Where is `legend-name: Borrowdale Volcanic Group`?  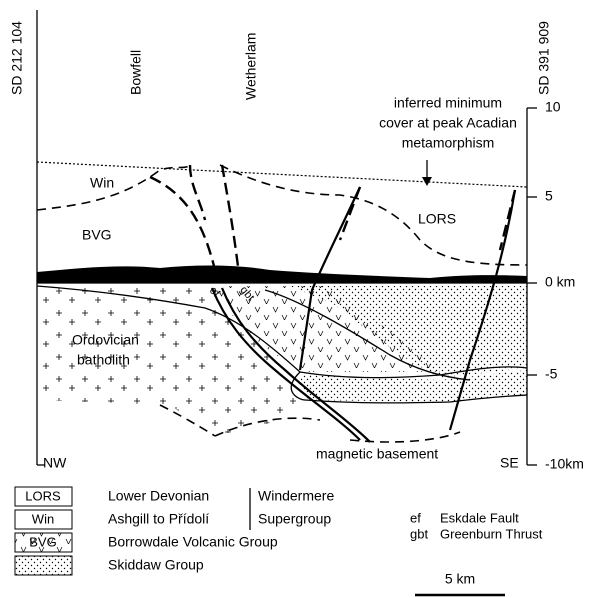
legend-name: Borrowdale Volcanic Group is located at coordinates (193, 542).